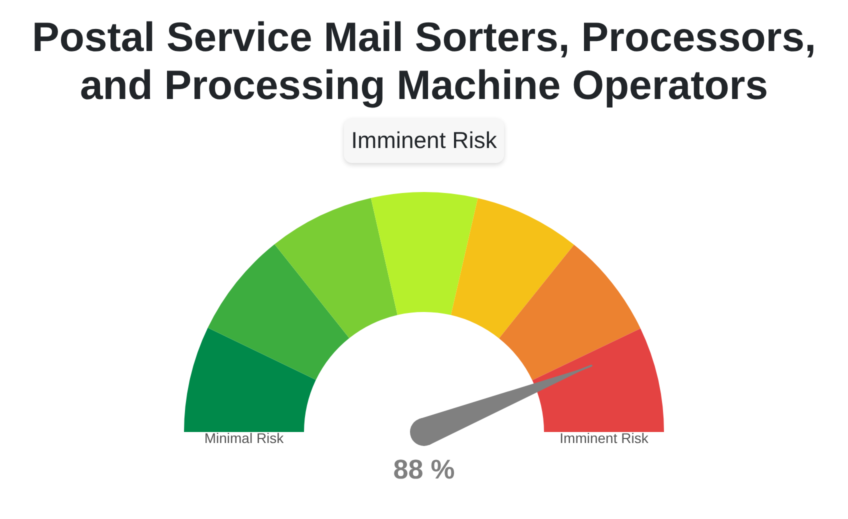 This screenshot has height=519, width=848. What do you see at coordinates (244, 438) in the screenshot?
I see `slice-label: Minimal Risk` at bounding box center [244, 438].